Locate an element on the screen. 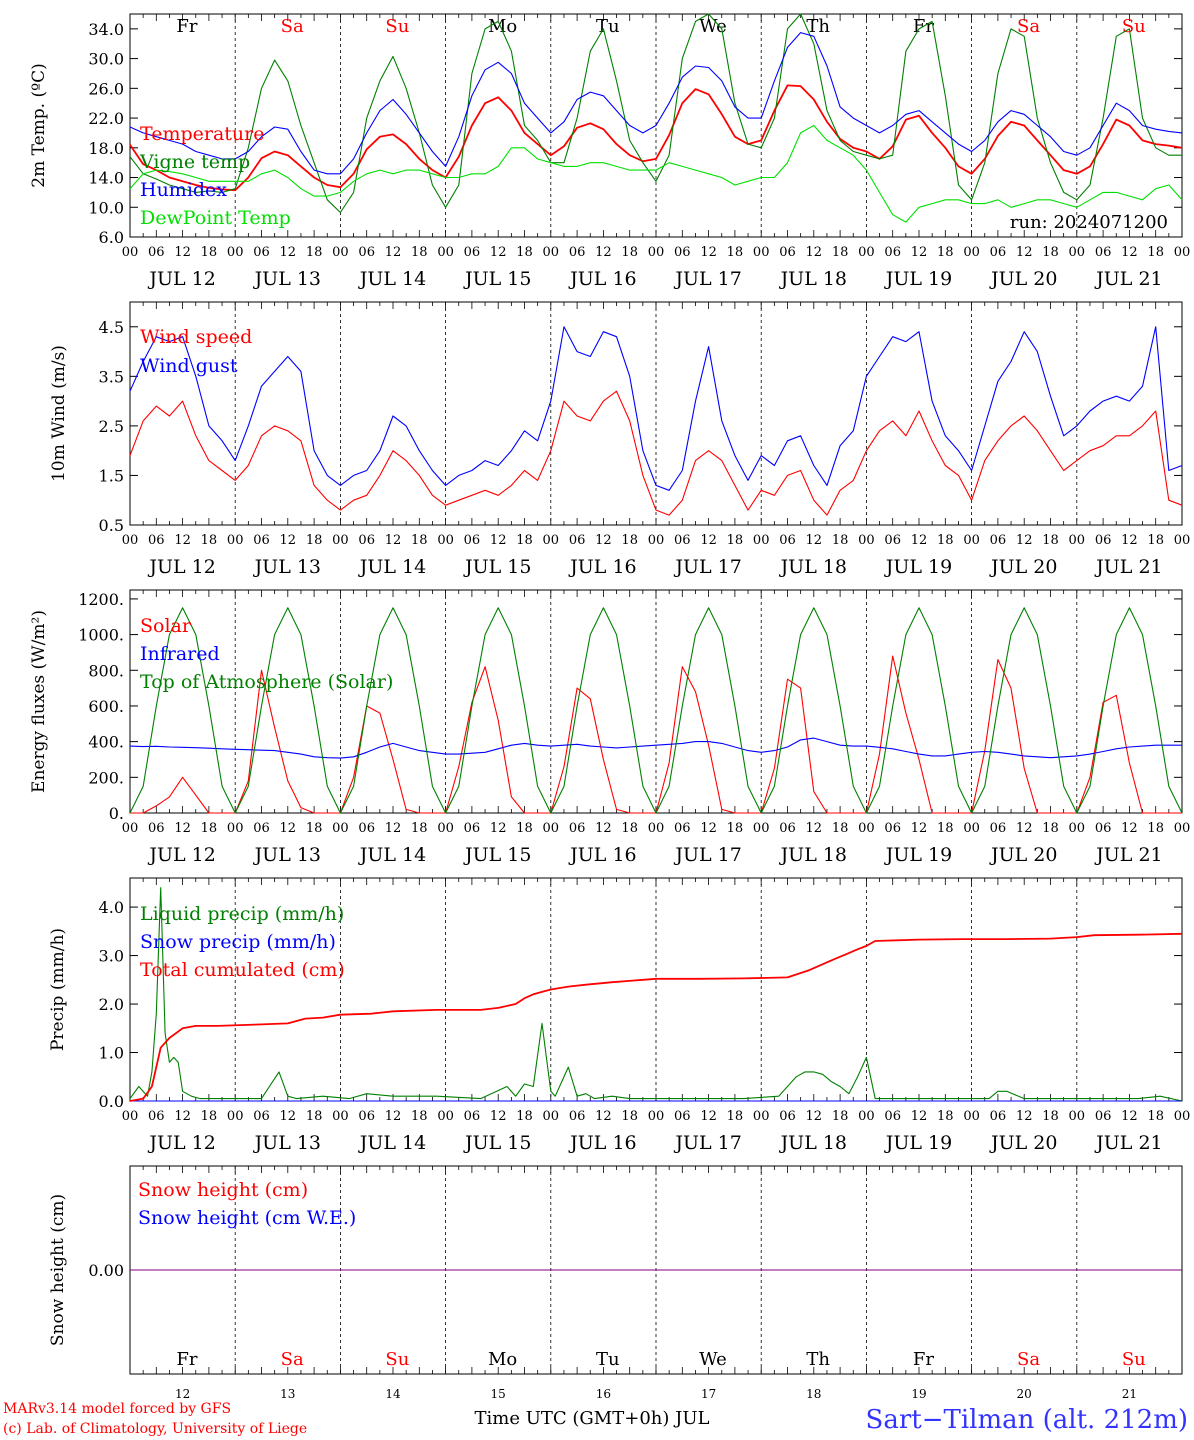  y-tick-label: 22.0 is located at coordinates (106, 118).